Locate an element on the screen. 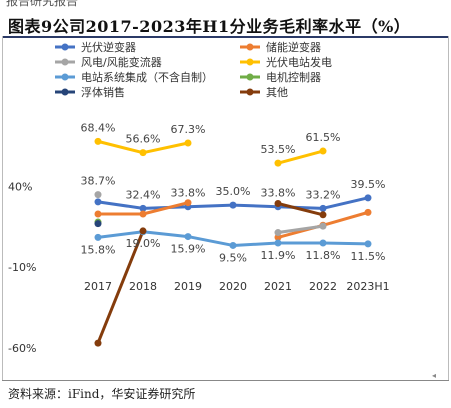 Image resolution: width=451 pixels, height=408 pixels. data-label-5: 38.7% is located at coordinates (98, 181).